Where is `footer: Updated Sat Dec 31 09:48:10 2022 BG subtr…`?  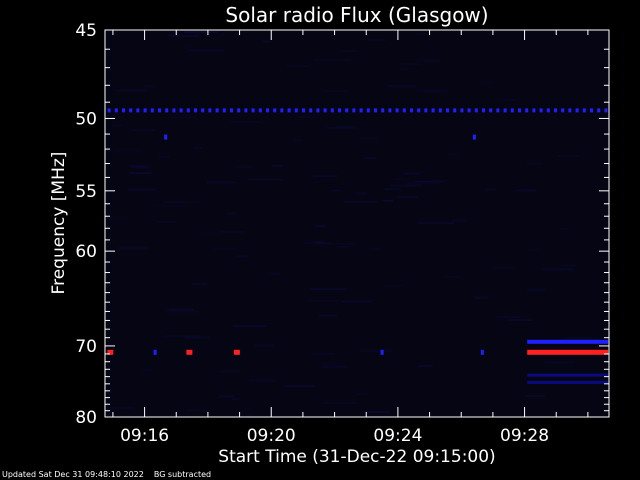 footer: Updated Sat Dec 31 09:48:10 2022 BG subtr… is located at coordinates (111, 475).